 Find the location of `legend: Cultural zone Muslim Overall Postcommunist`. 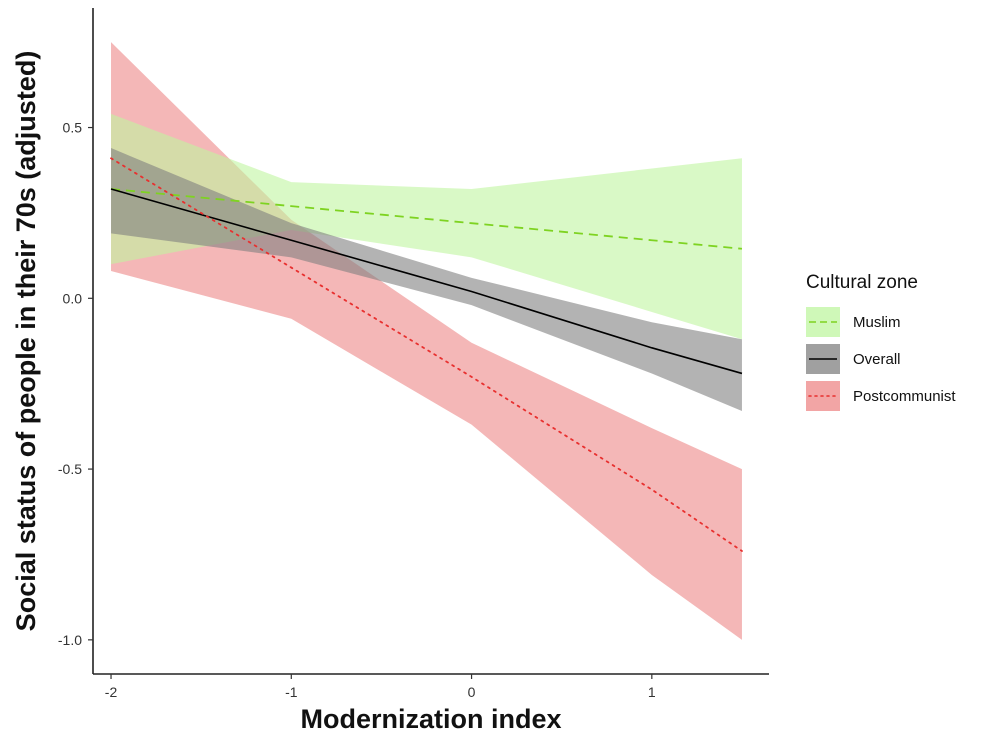

legend: Cultural zone Muslim Overall Postcommunist is located at coordinates (881, 341).